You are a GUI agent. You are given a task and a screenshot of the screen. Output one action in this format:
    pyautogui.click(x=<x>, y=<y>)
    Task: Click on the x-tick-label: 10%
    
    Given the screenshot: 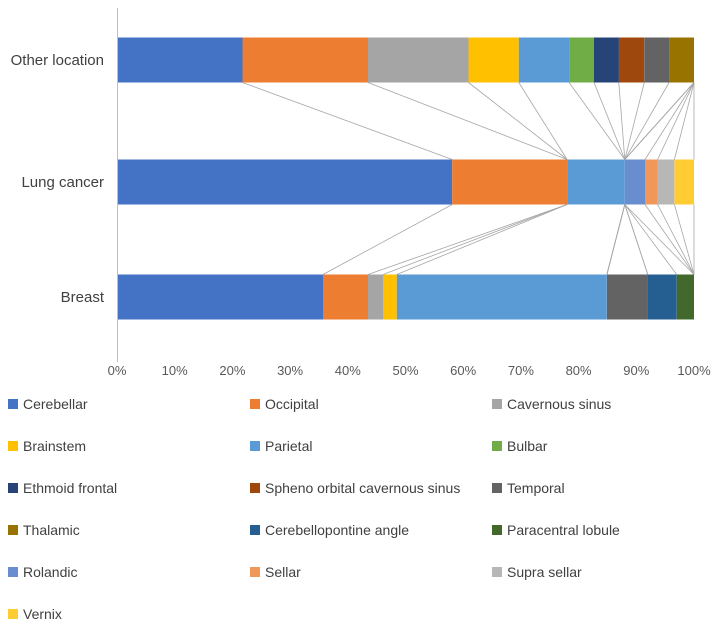 What is the action you would take?
    pyautogui.click(x=175, y=370)
    